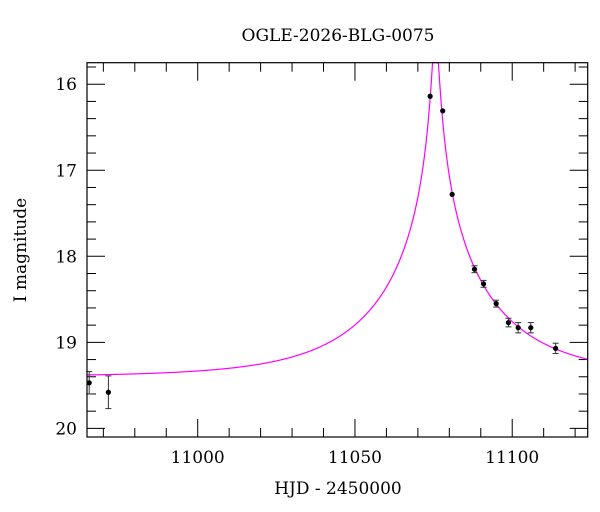 The height and width of the screenshot is (512, 600). Describe the element at coordinates (66, 171) in the screenshot. I see `y-tick-label: 17` at that location.